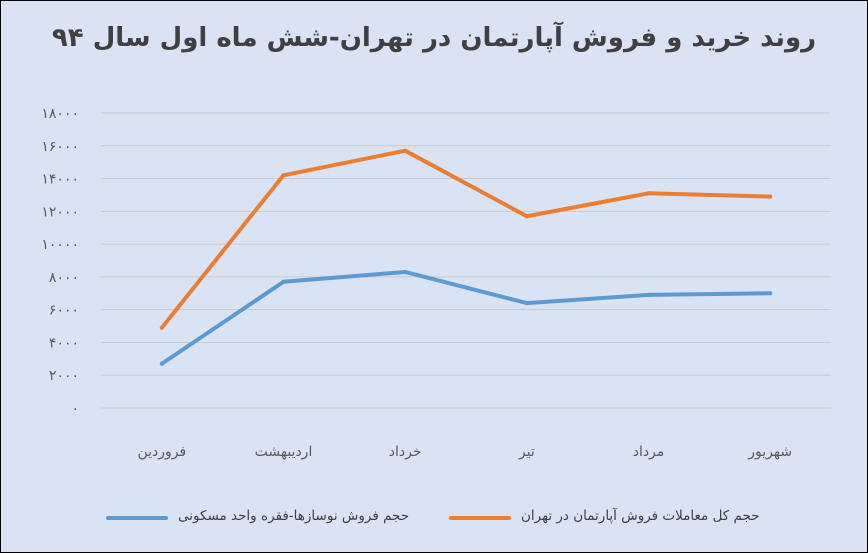 This screenshot has height=553, width=868. I want to click on y-tick-label: ۱۶۰۰۰, so click(60, 147).